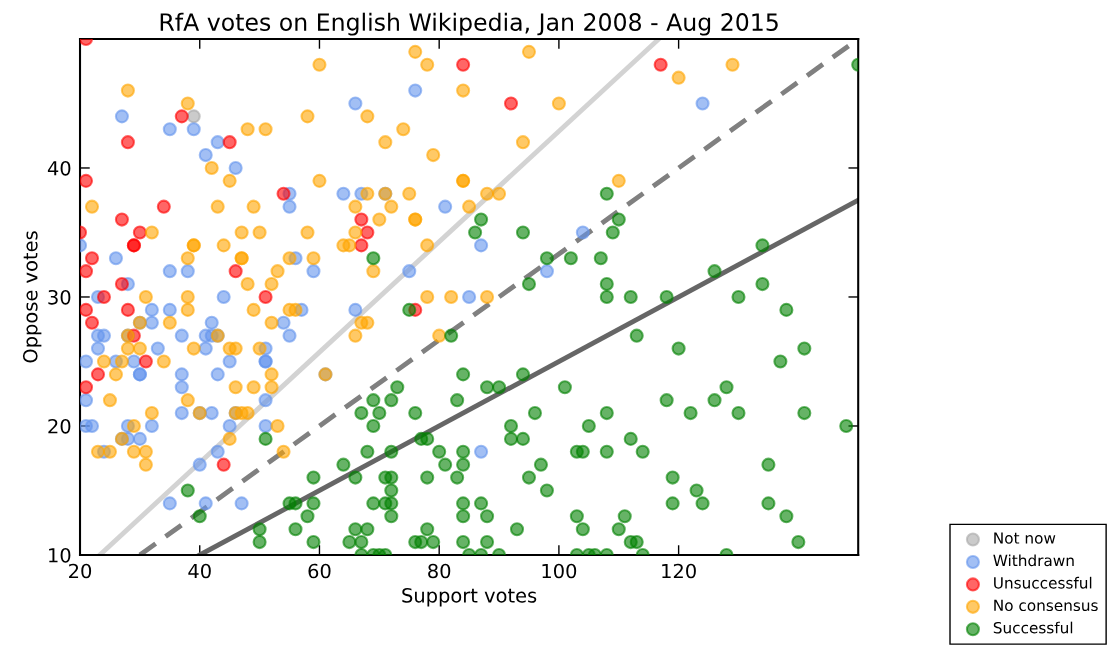  Describe the element at coordinates (60, 555) in the screenshot. I see `y-tick-label: 10` at that location.